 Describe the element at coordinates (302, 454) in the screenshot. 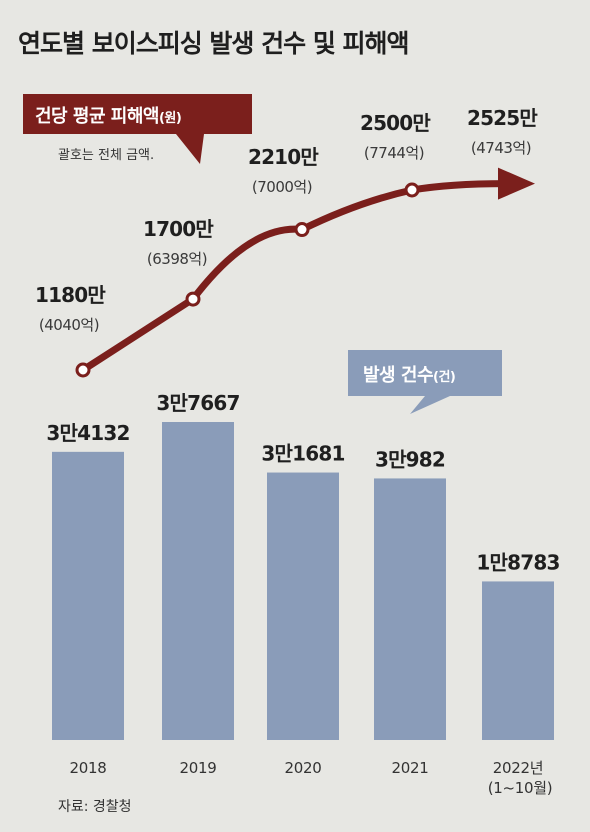

I see `bar-value-label: 3만1681` at that location.